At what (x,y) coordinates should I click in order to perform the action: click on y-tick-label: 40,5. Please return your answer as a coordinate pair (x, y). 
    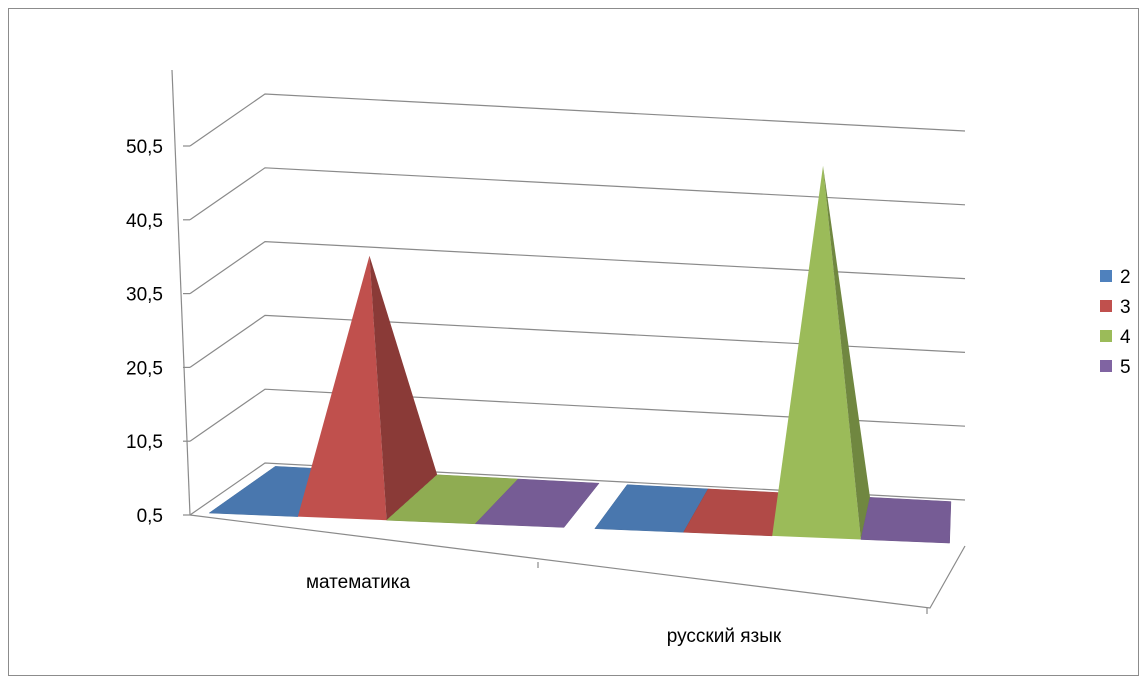
    Looking at the image, I should click on (144, 221).